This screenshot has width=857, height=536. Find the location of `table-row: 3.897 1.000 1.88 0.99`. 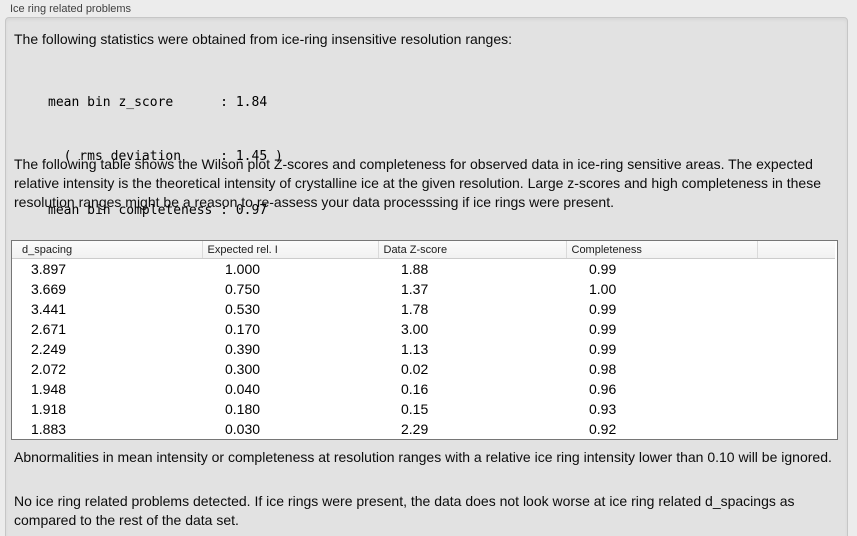

table-row: 3.897 1.000 1.88 0.99 is located at coordinates (423, 269).